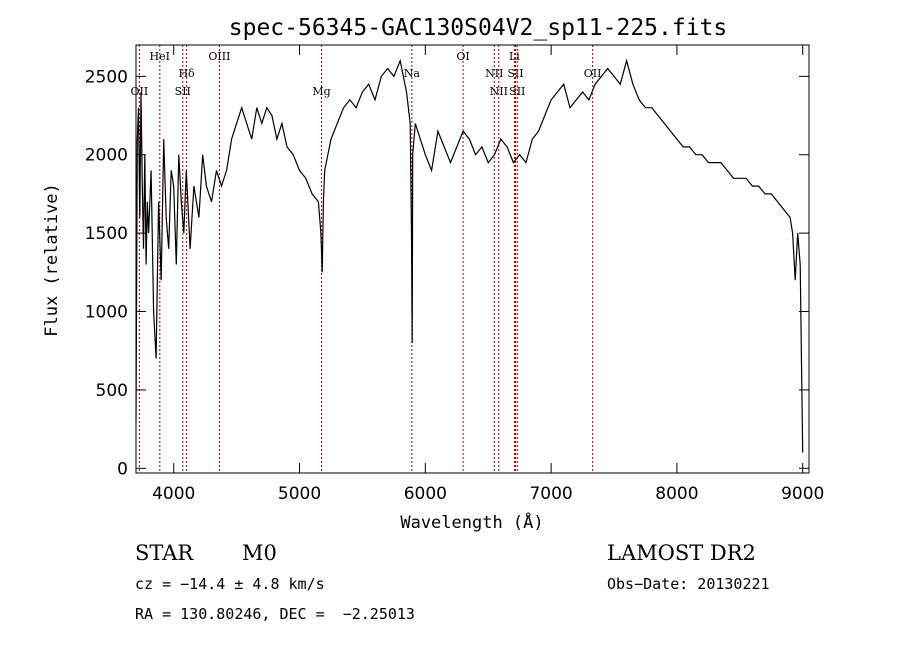 This screenshot has height=649, width=900. Describe the element at coordinates (230, 584) in the screenshot. I see `redshift-cz: cz = −14.4 ± 4.8 km/s` at that location.